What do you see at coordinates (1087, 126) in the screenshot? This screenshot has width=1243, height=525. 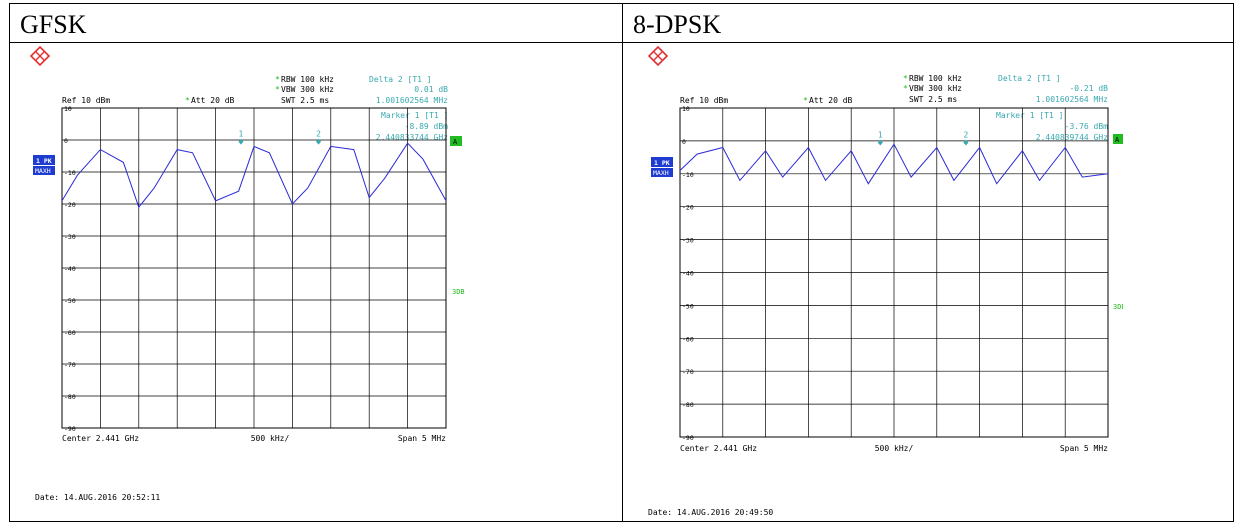 I see `marker-value: -3.76 dBm` at bounding box center [1087, 126].